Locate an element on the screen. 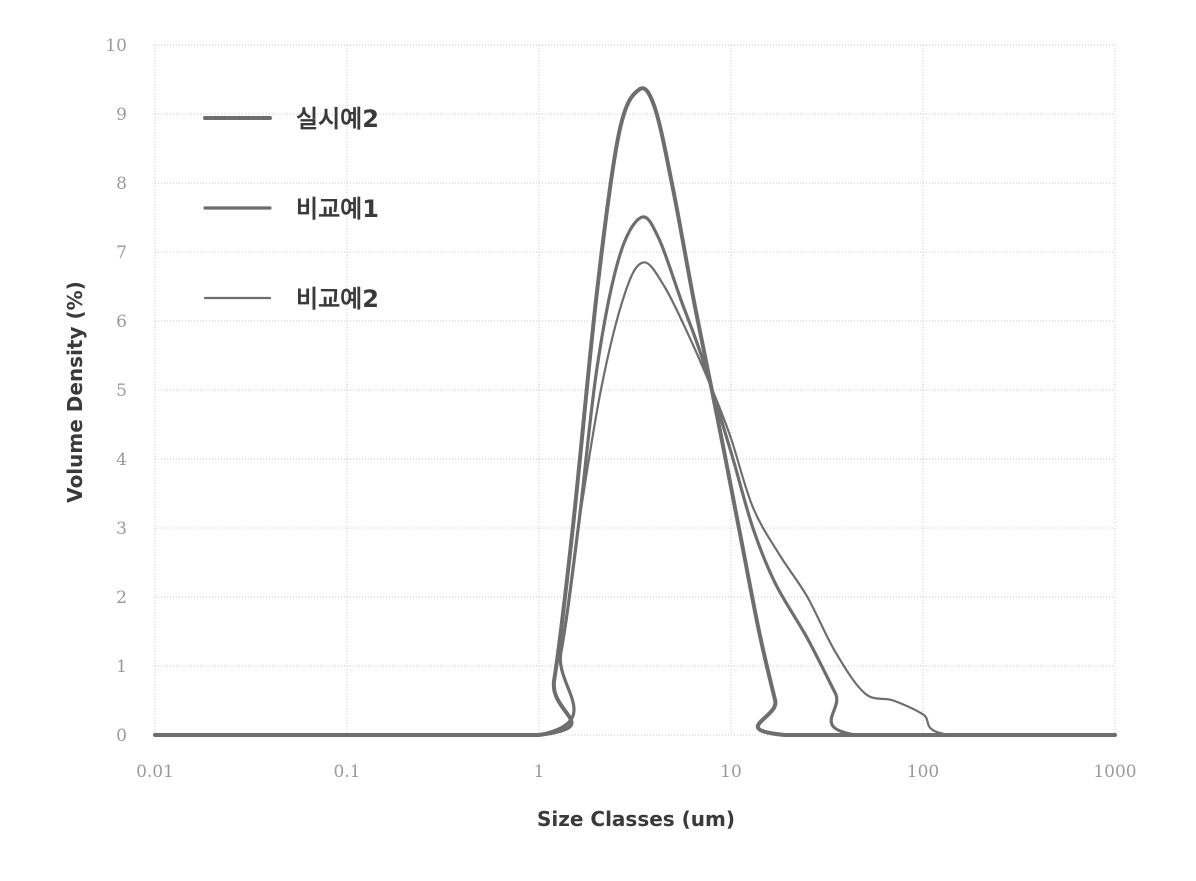  x-tick-label: 1 is located at coordinates (539, 772).